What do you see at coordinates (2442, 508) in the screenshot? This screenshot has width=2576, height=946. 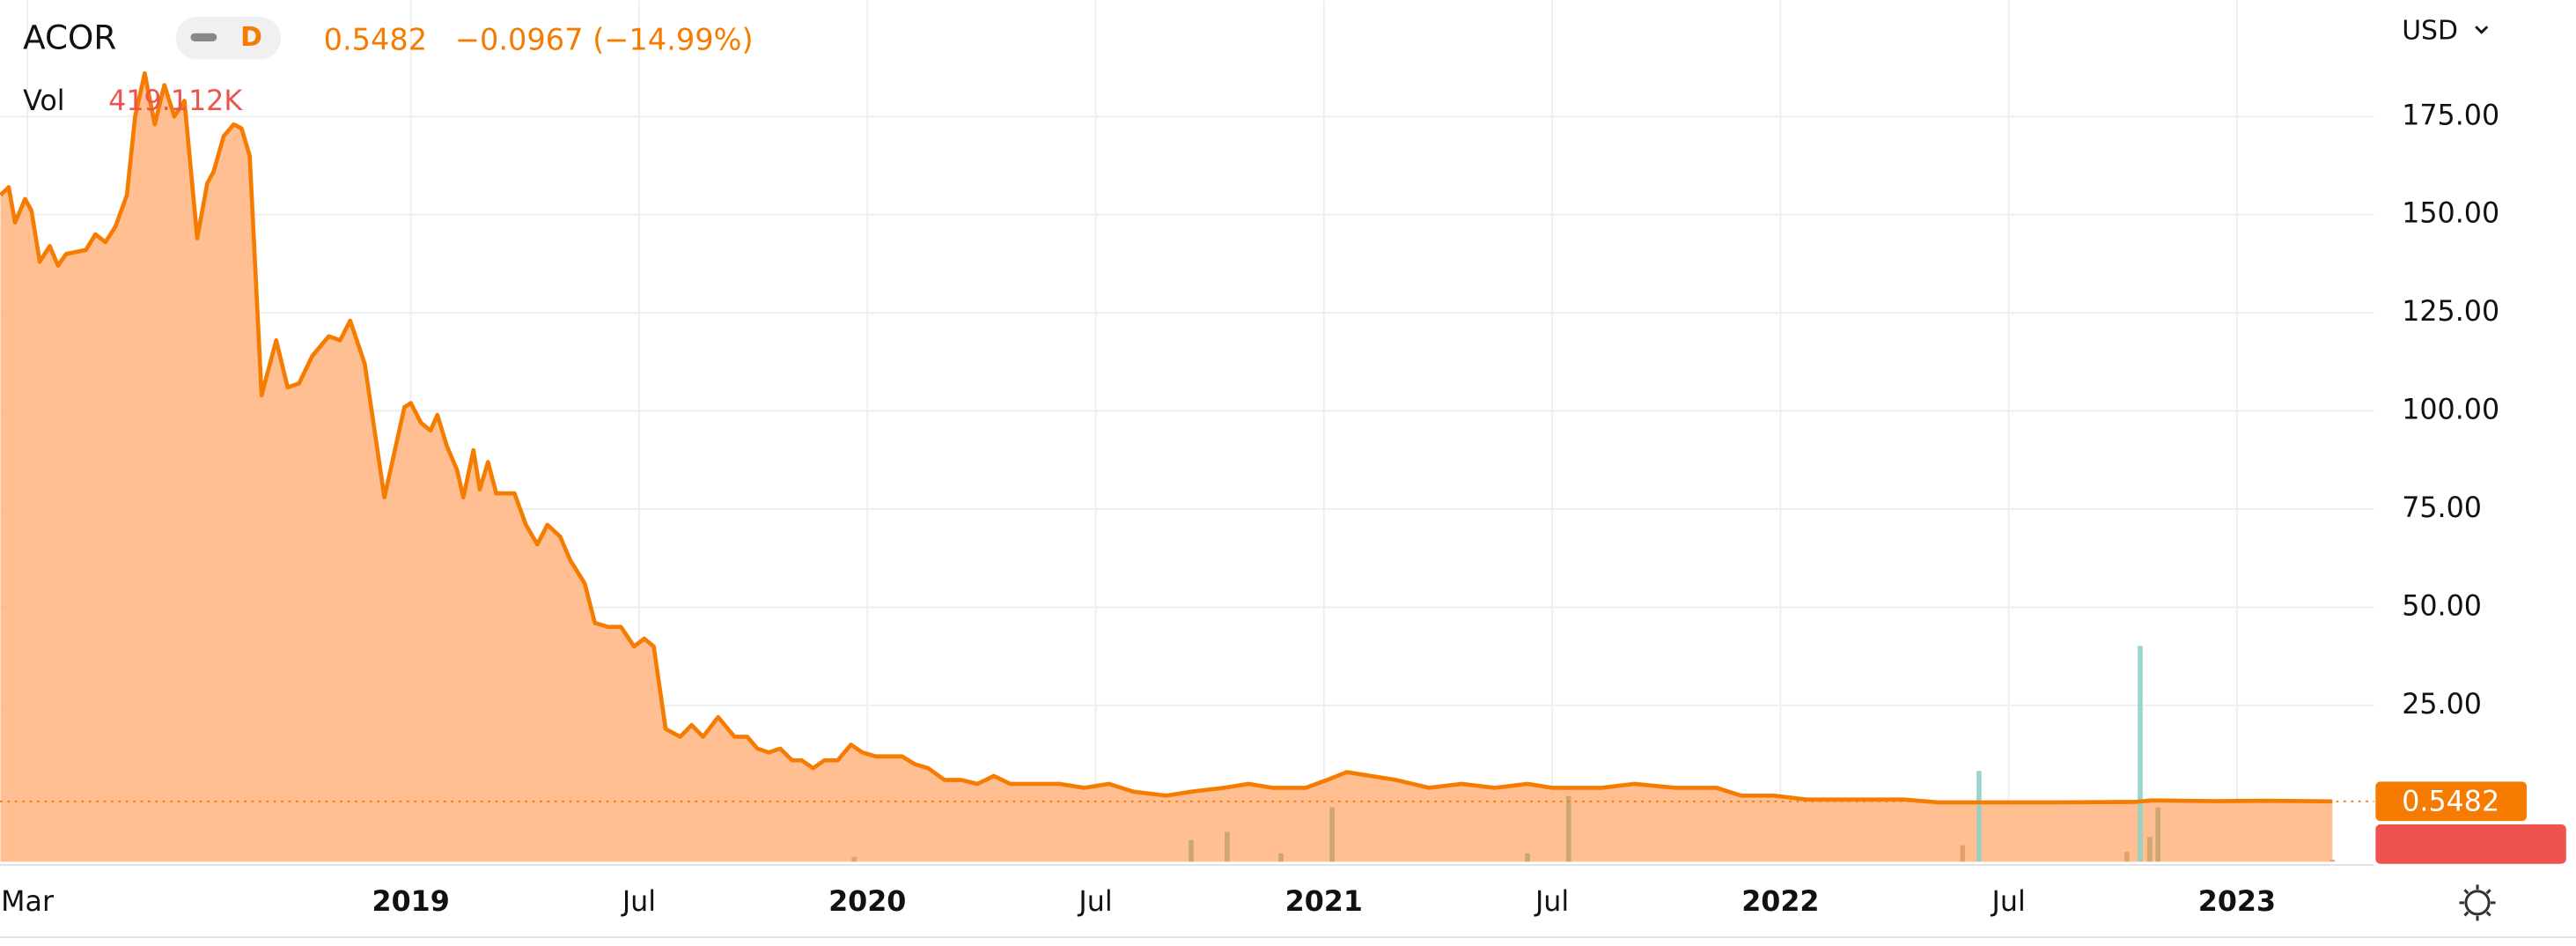 I see `y-tick-label: 75.00` at bounding box center [2442, 508].